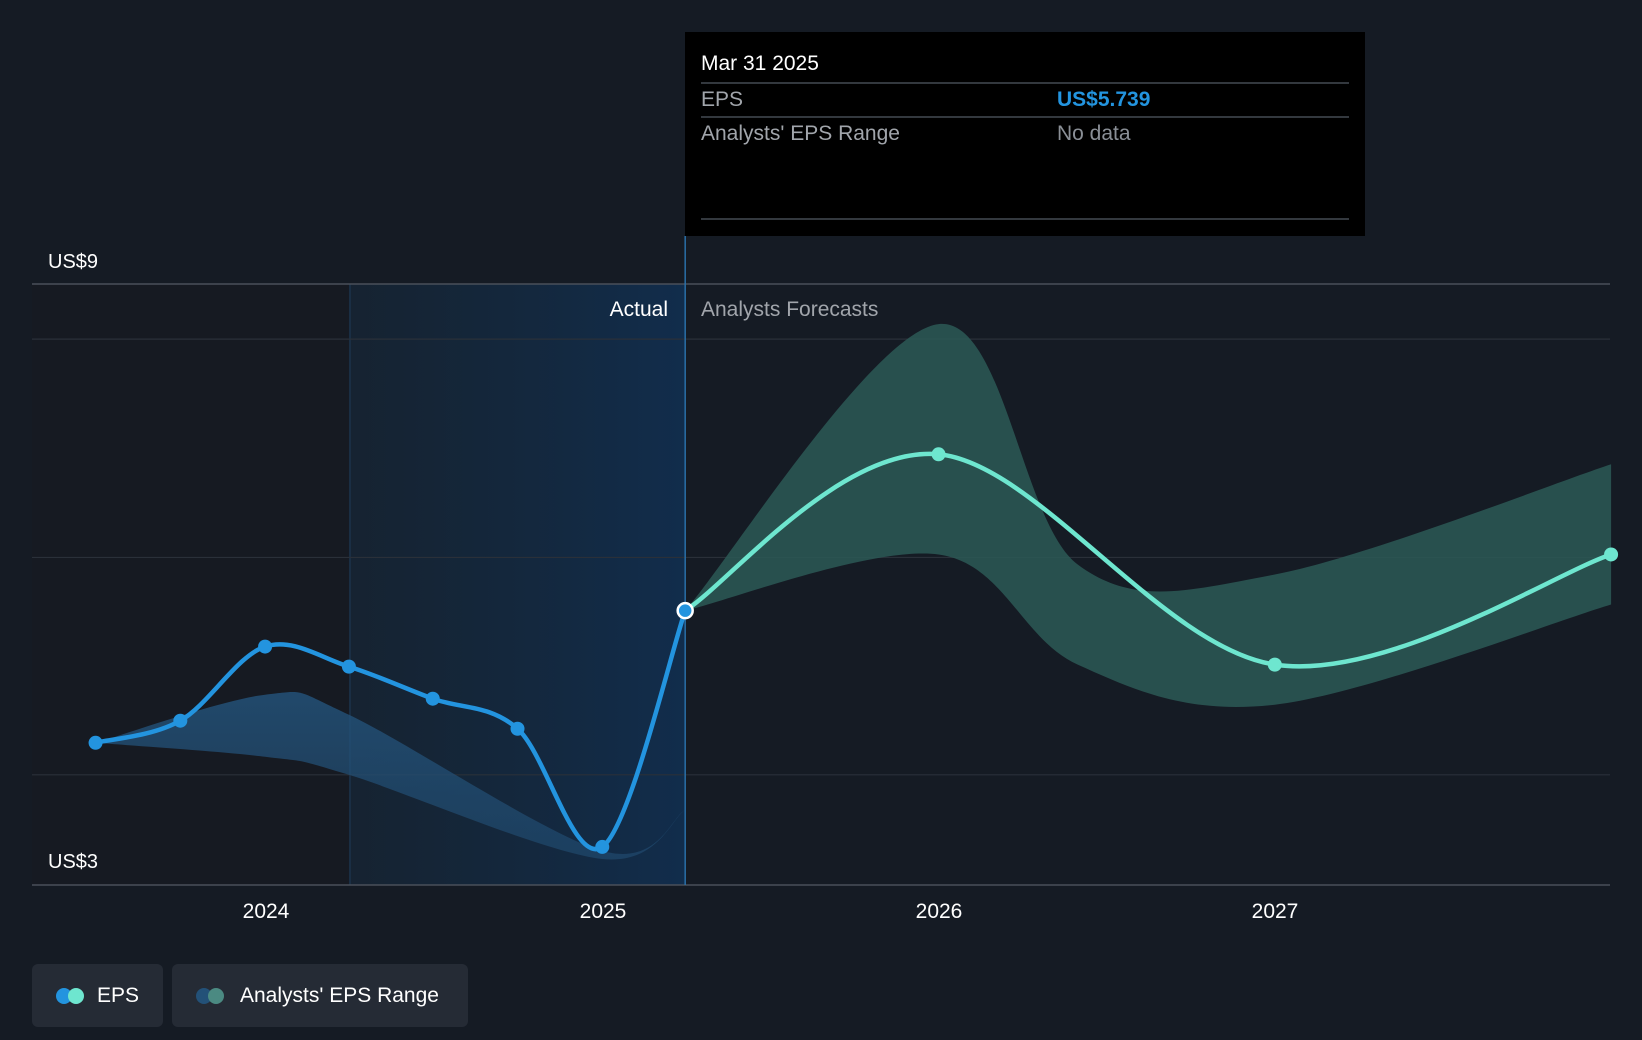 The width and height of the screenshot is (1642, 1040). Describe the element at coordinates (1094, 133) in the screenshot. I see `tooltip-range-value: No data` at that location.